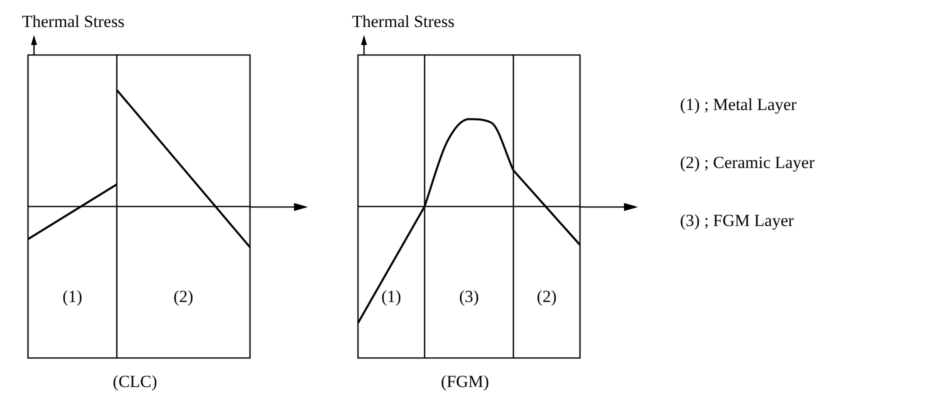  Describe the element at coordinates (747, 163) in the screenshot. I see `text: (2) ; Ceramic Layer` at that location.